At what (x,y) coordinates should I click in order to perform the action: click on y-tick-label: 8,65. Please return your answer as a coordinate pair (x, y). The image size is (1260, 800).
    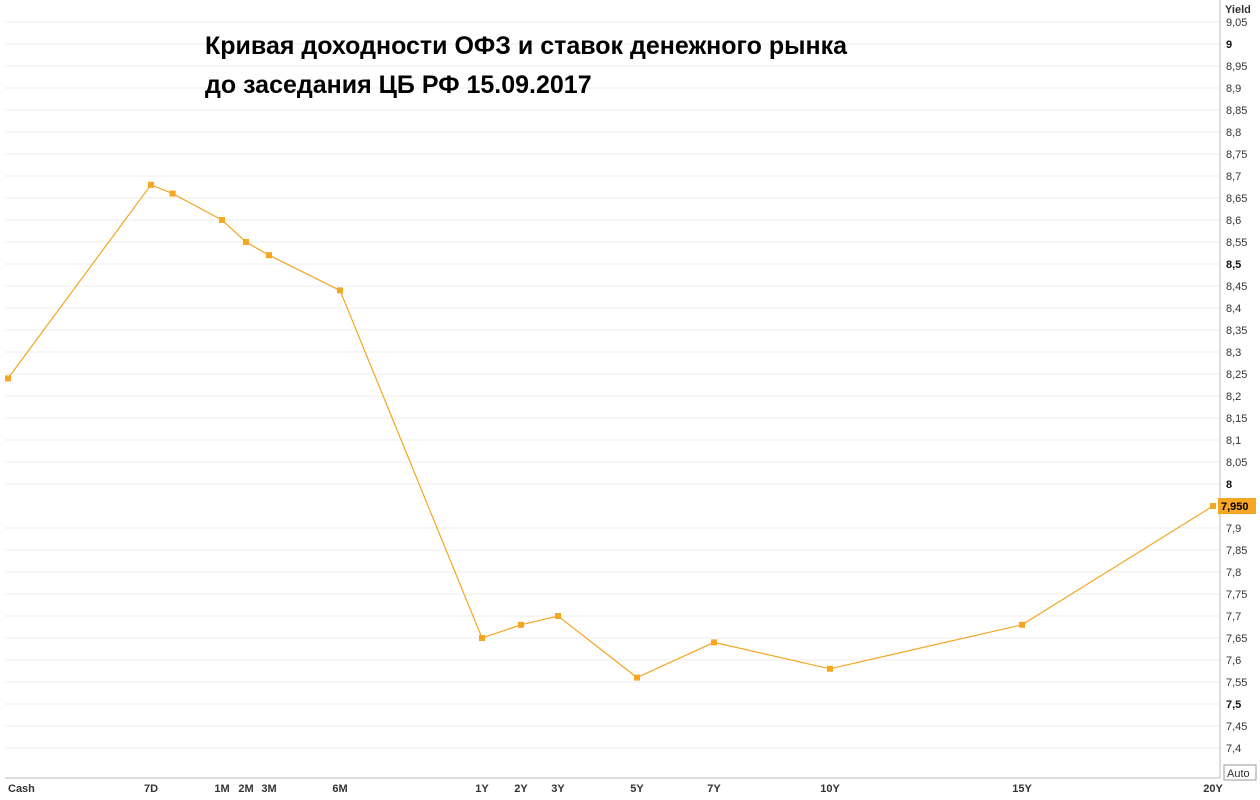
    Looking at the image, I should click on (1236, 199).